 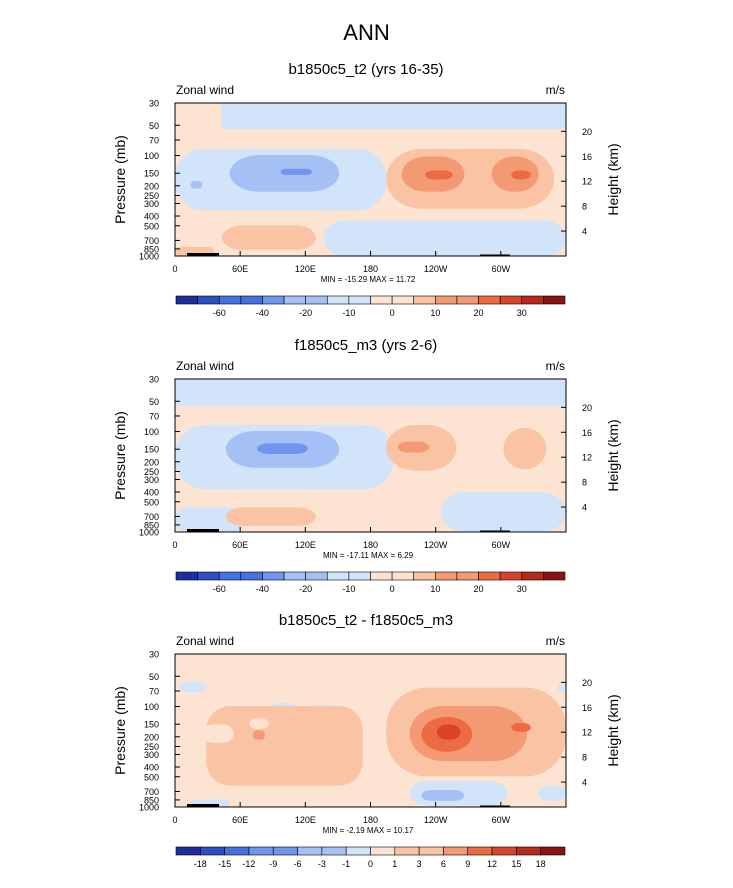 What do you see at coordinates (273, 864) in the screenshot?
I see `colorbar-label: -9` at bounding box center [273, 864].